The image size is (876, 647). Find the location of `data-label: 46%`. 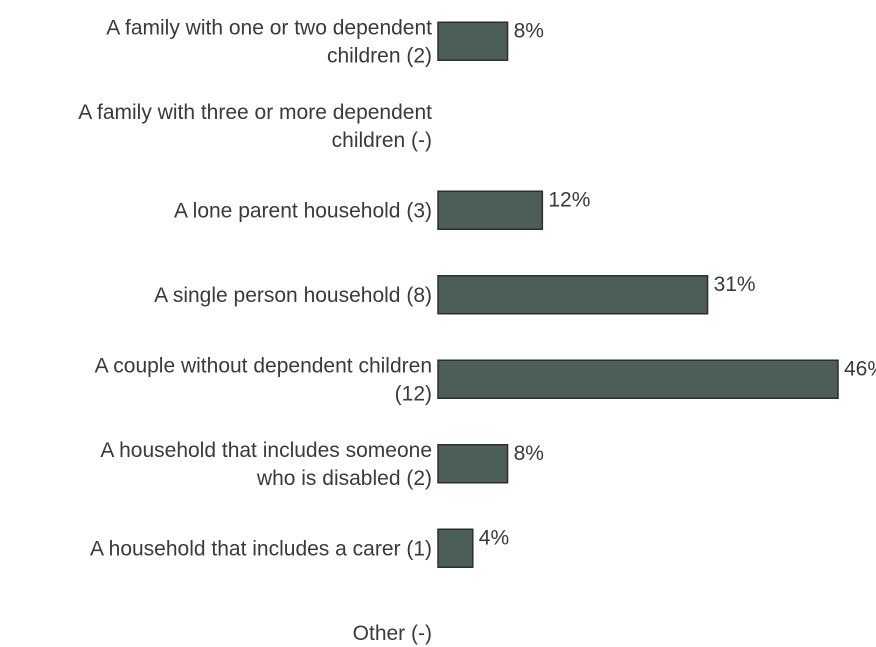

data-label: 46% is located at coordinates (860, 368).